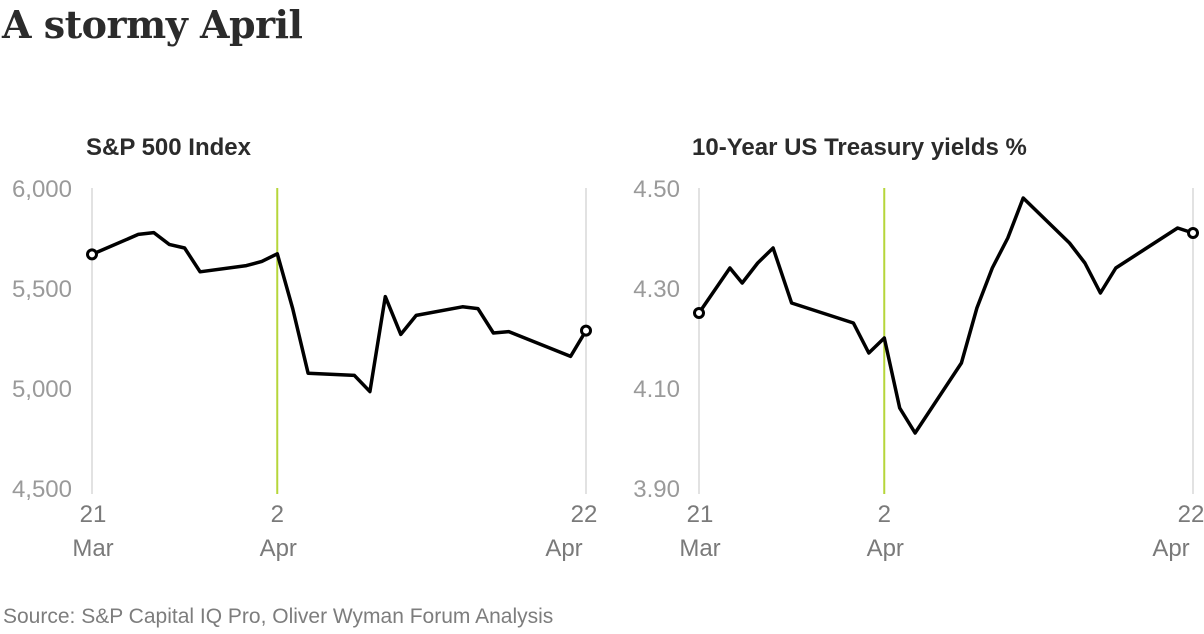 The width and height of the screenshot is (1204, 634). What do you see at coordinates (656, 189) in the screenshot?
I see `y-tick-label: 4.50` at bounding box center [656, 189].